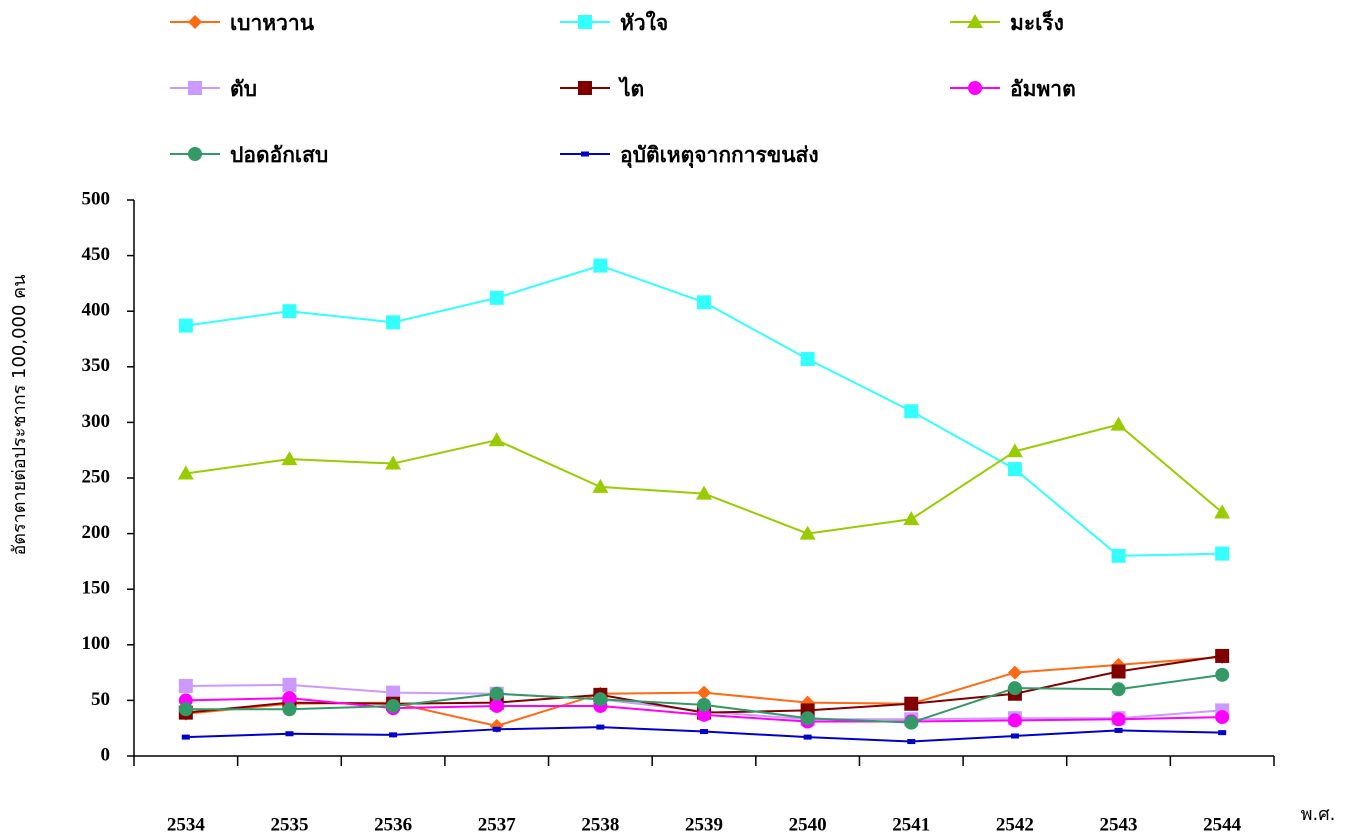  What do you see at coordinates (1015, 823) in the screenshot?
I see `x-tick-label: 2542` at bounding box center [1015, 823].